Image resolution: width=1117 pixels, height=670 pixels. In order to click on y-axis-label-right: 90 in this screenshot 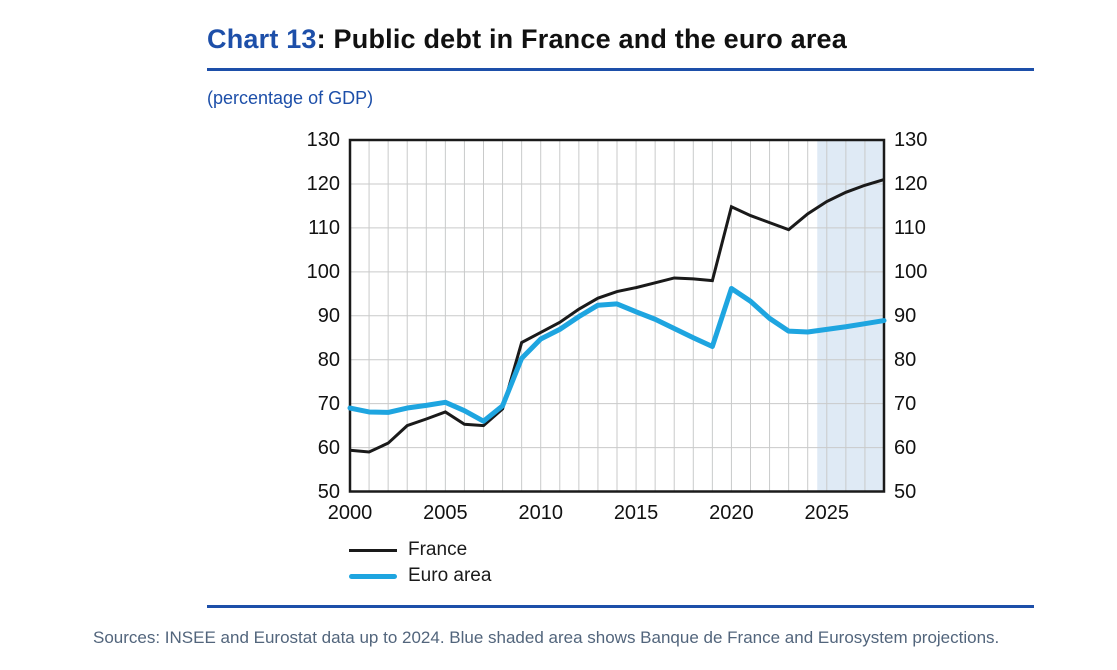, I will do `click(905, 315)`.